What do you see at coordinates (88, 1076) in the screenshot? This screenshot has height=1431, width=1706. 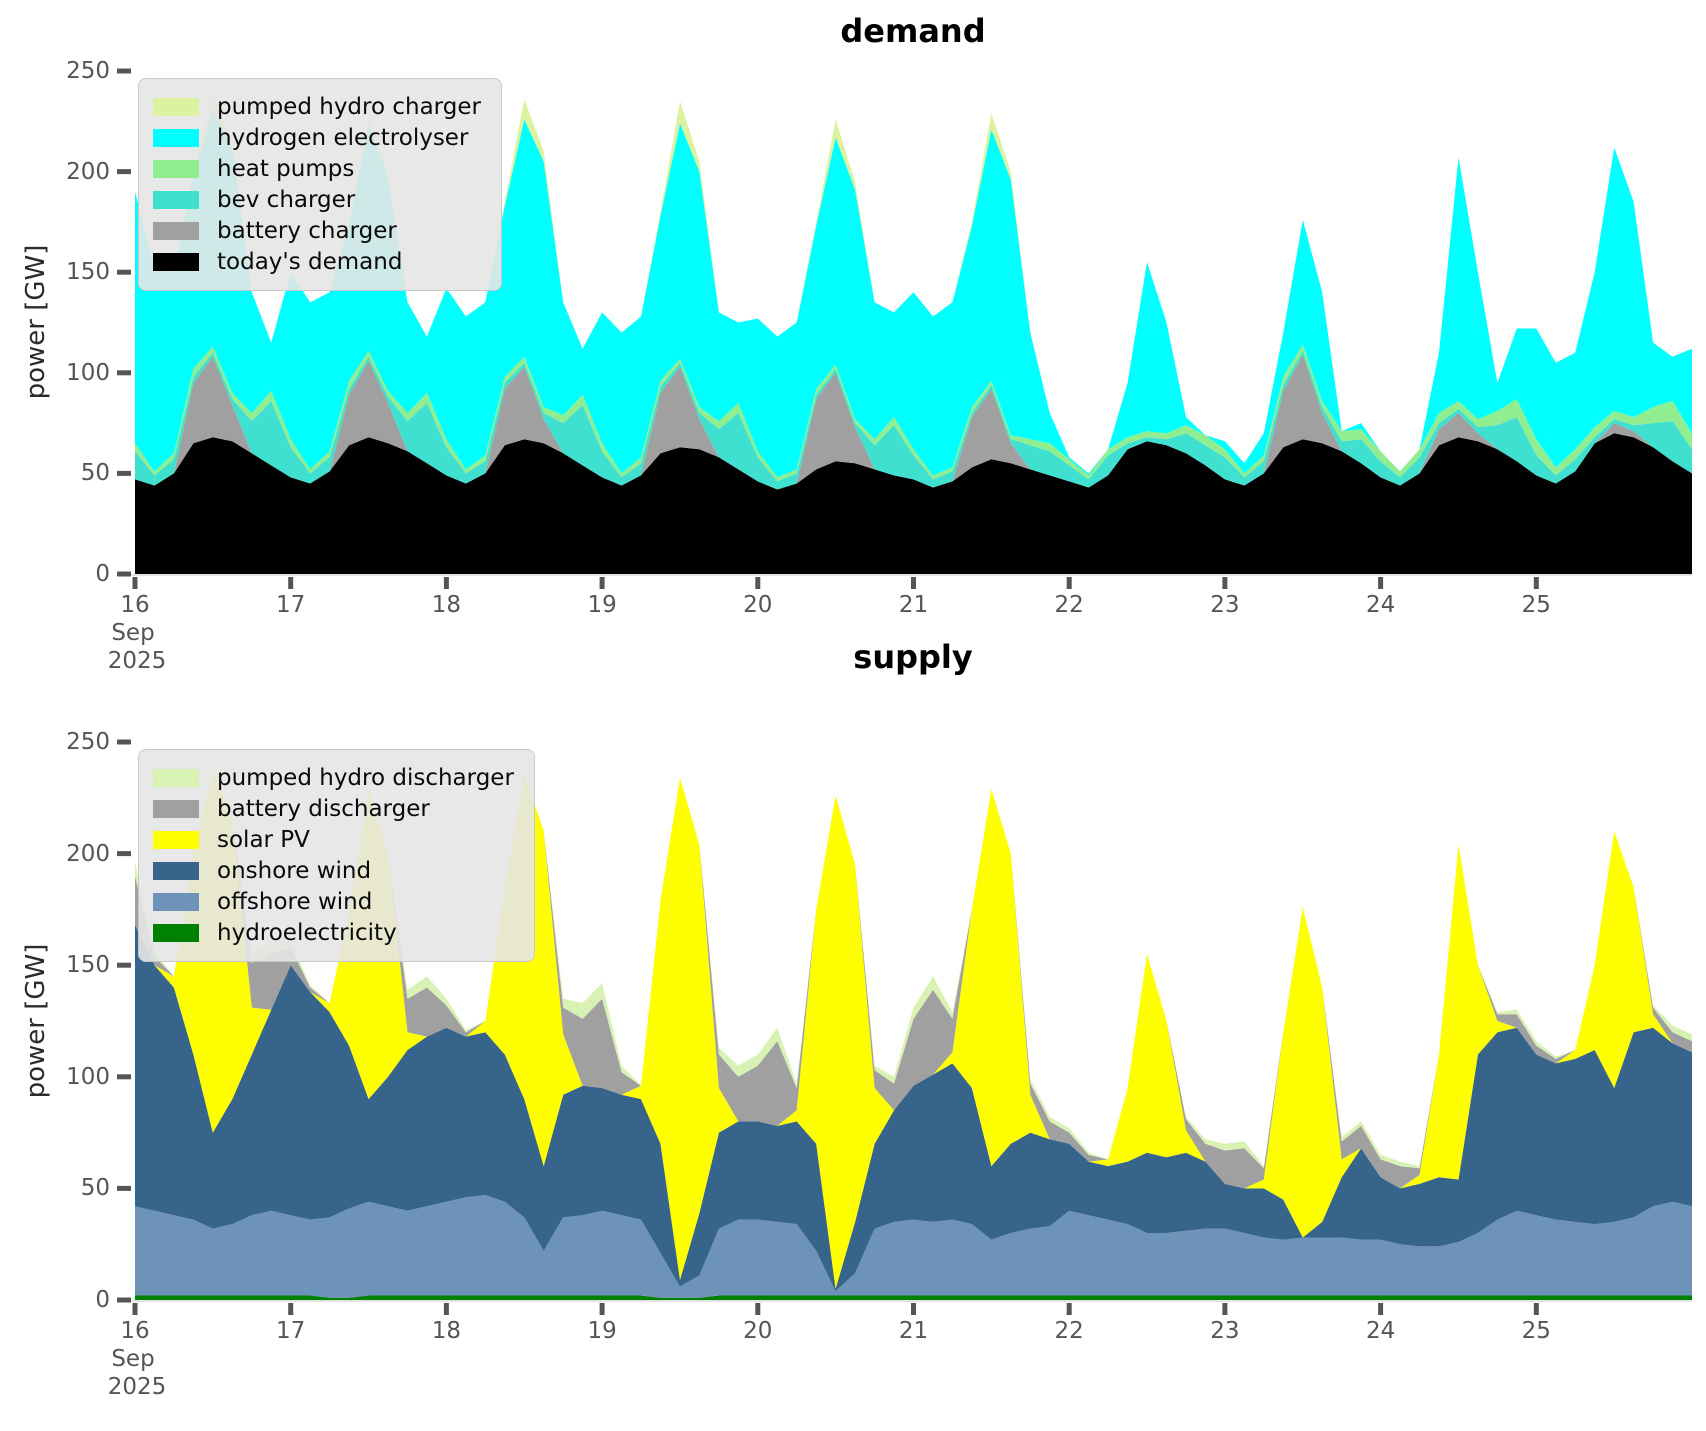 I see `y-tick-label: 100` at bounding box center [88, 1076].